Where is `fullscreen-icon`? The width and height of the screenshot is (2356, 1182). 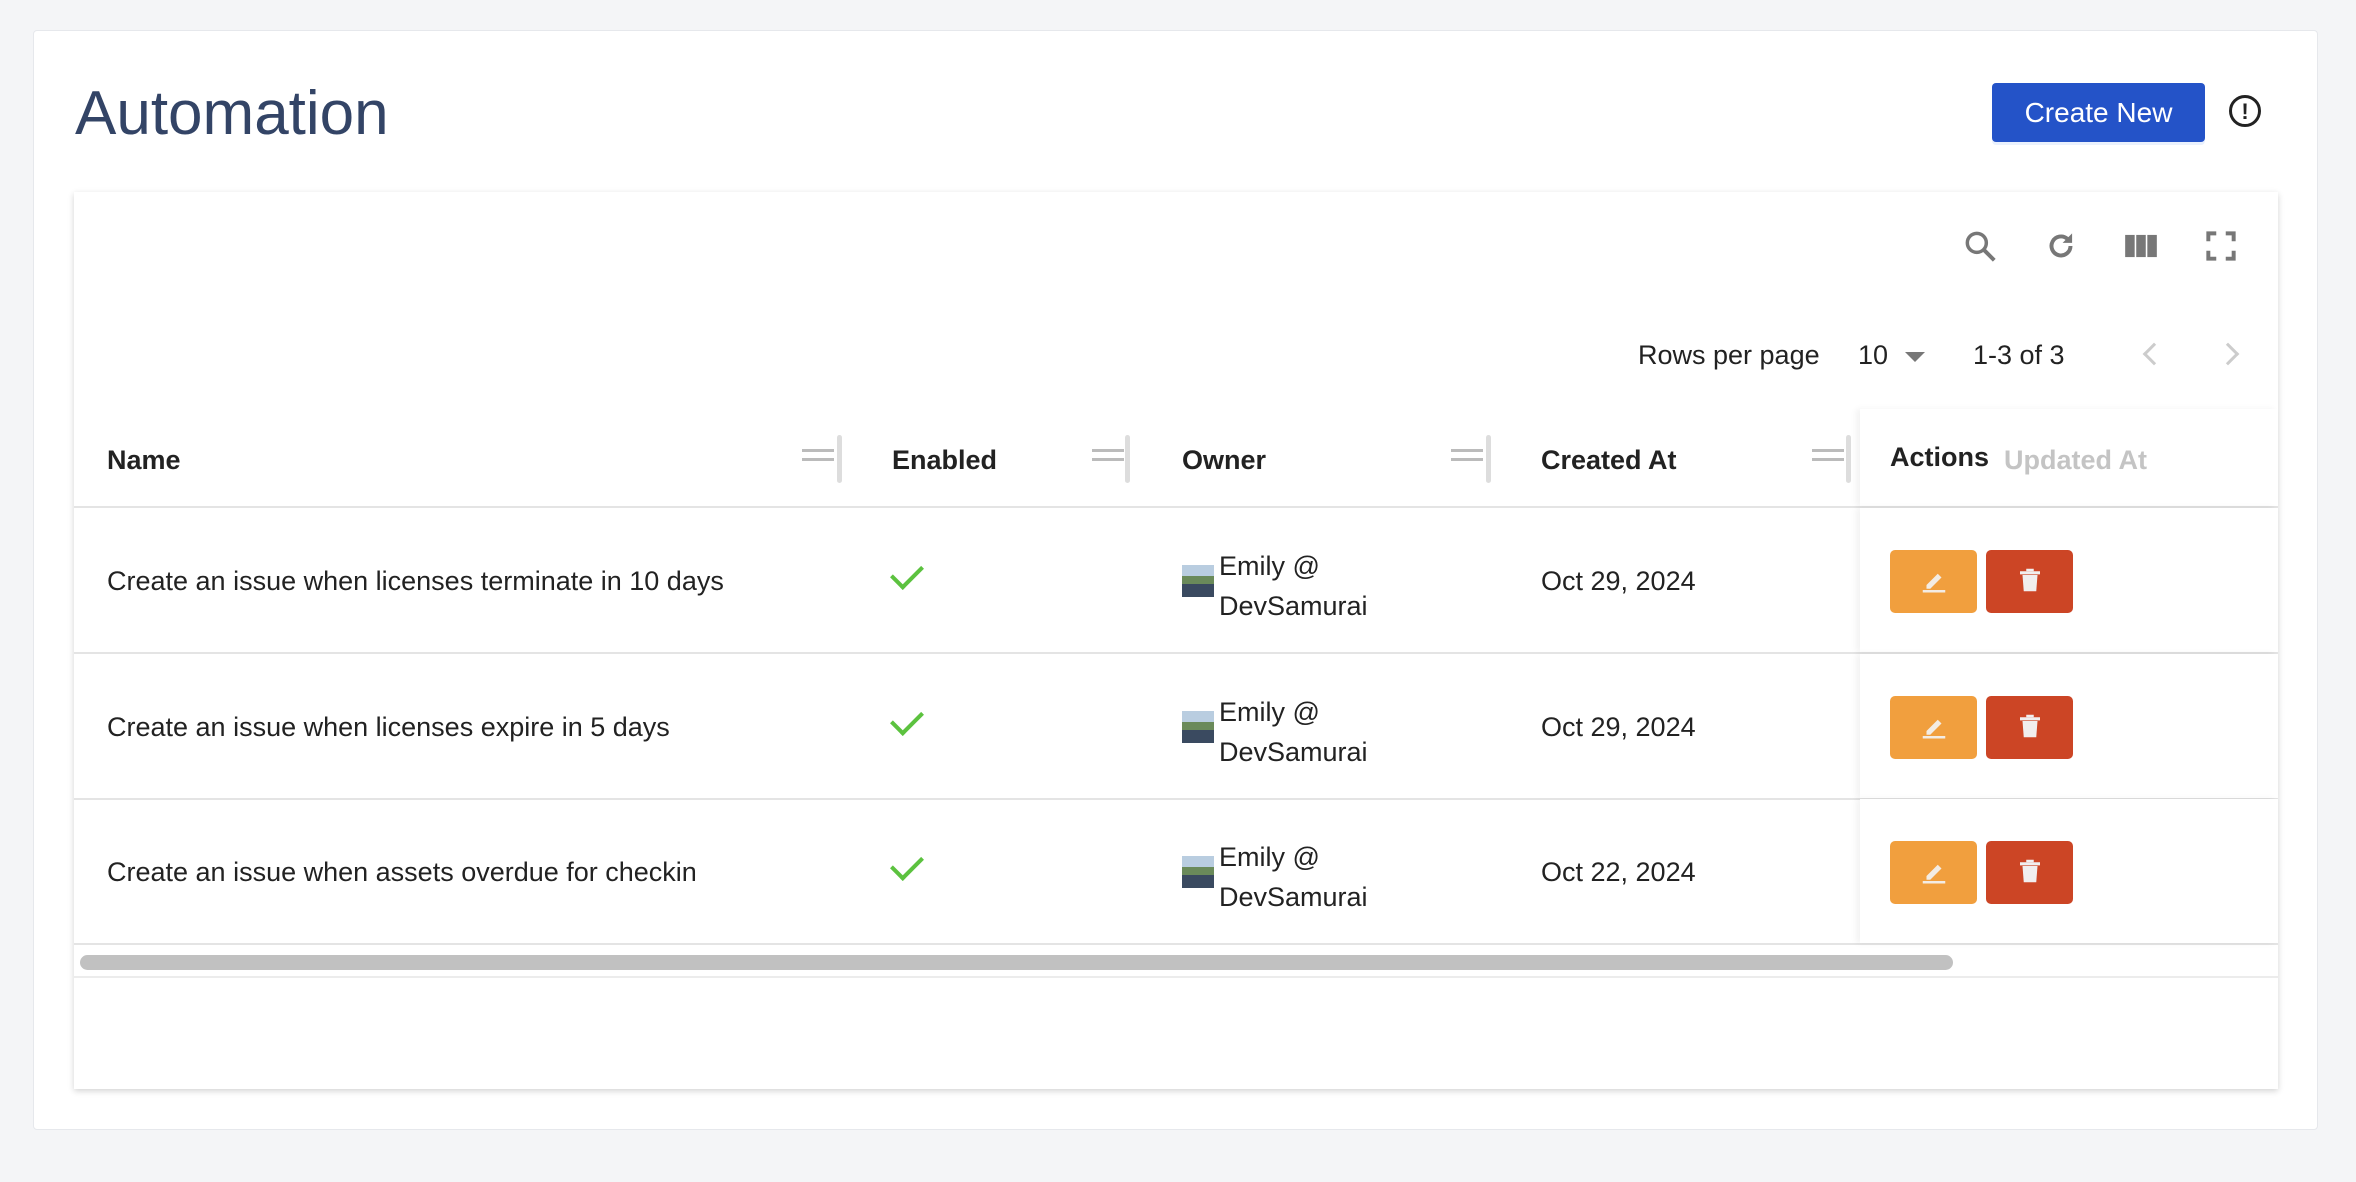 fullscreen-icon is located at coordinates (2221, 246).